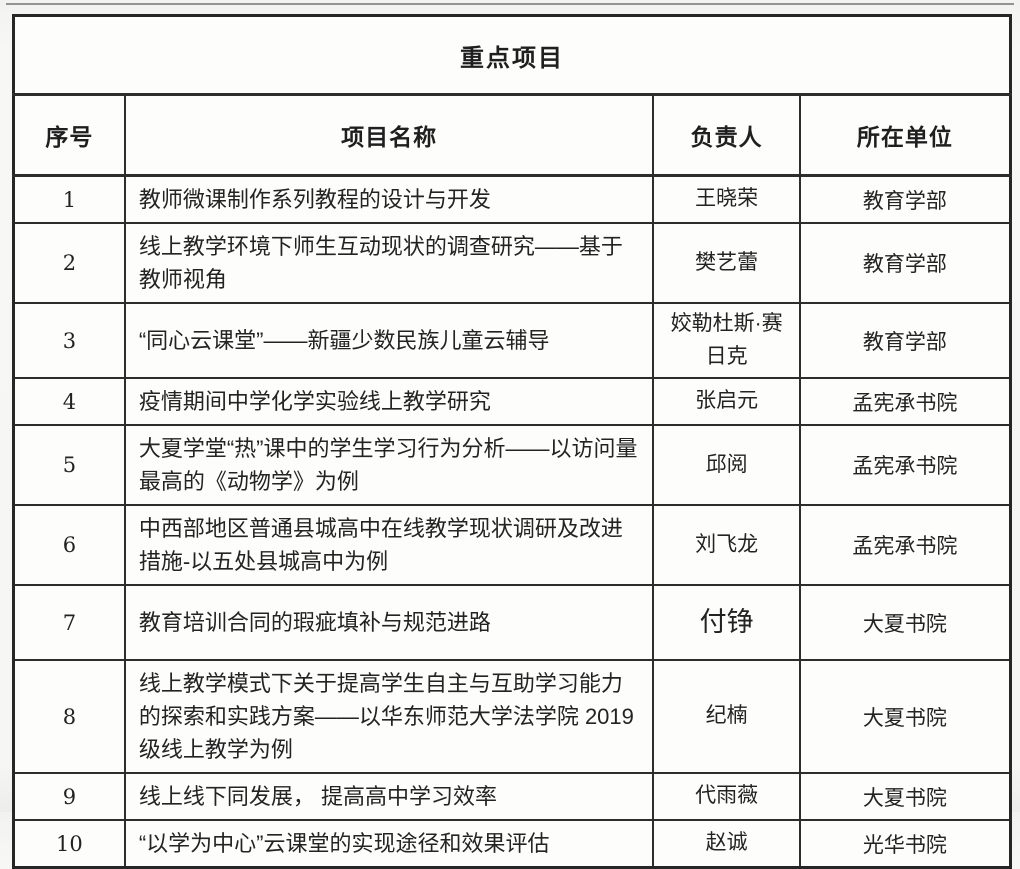 This screenshot has width=1020, height=869. What do you see at coordinates (69, 717) in the screenshot?
I see `row-number: 8` at bounding box center [69, 717].